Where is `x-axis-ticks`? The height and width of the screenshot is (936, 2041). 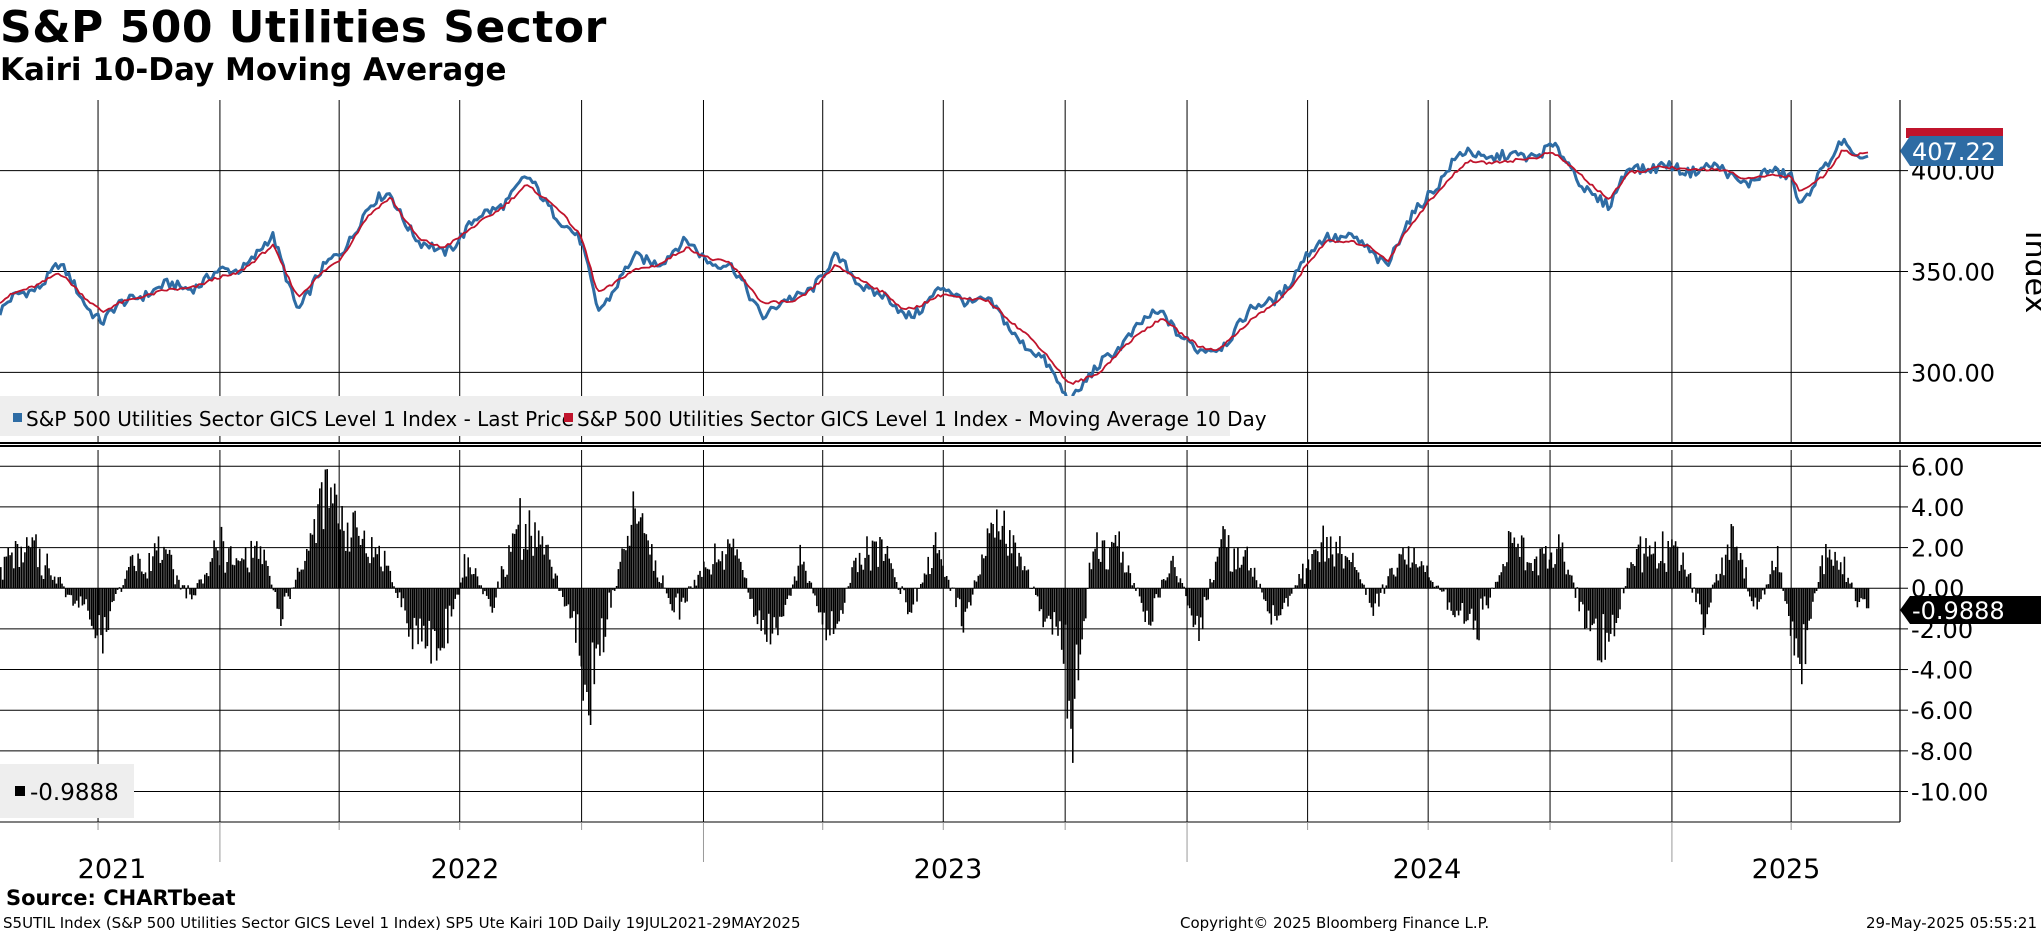 x-axis-ticks is located at coordinates (944, 842).